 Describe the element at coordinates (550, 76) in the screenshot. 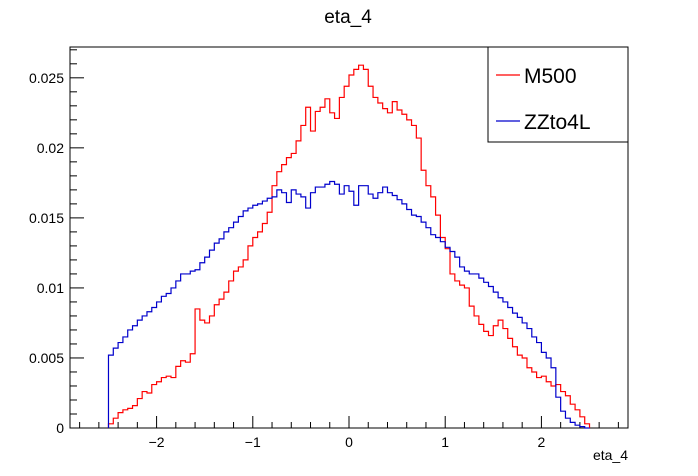

I see `legend-label: M500` at that location.